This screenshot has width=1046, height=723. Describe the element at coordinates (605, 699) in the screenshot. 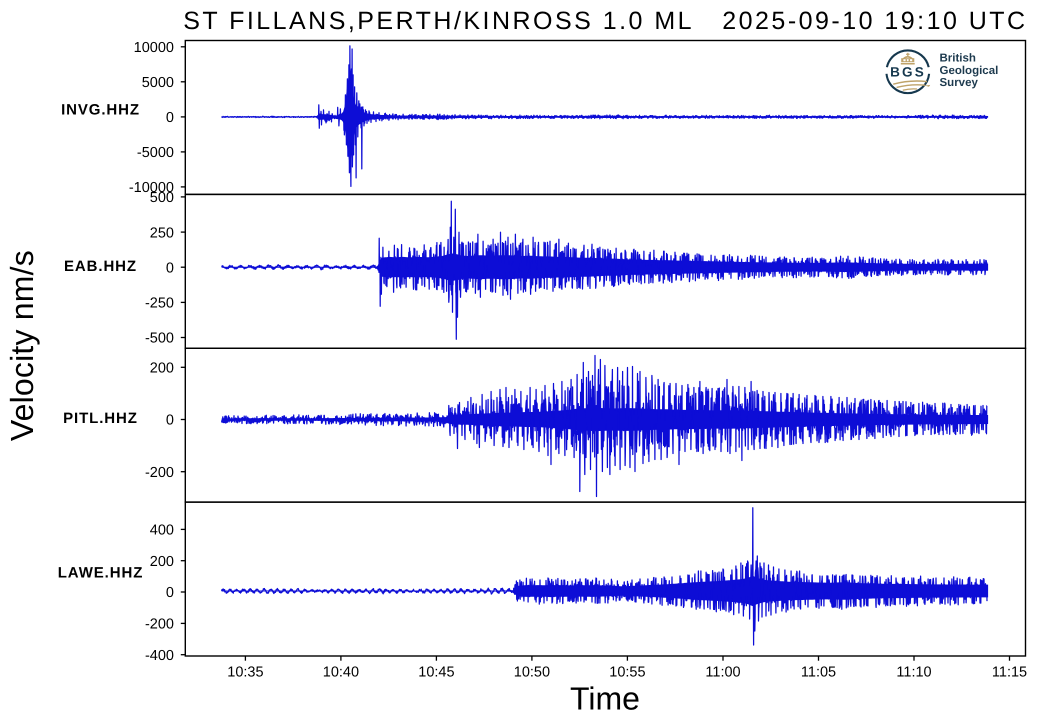

I see `svg-text: Time` at that location.